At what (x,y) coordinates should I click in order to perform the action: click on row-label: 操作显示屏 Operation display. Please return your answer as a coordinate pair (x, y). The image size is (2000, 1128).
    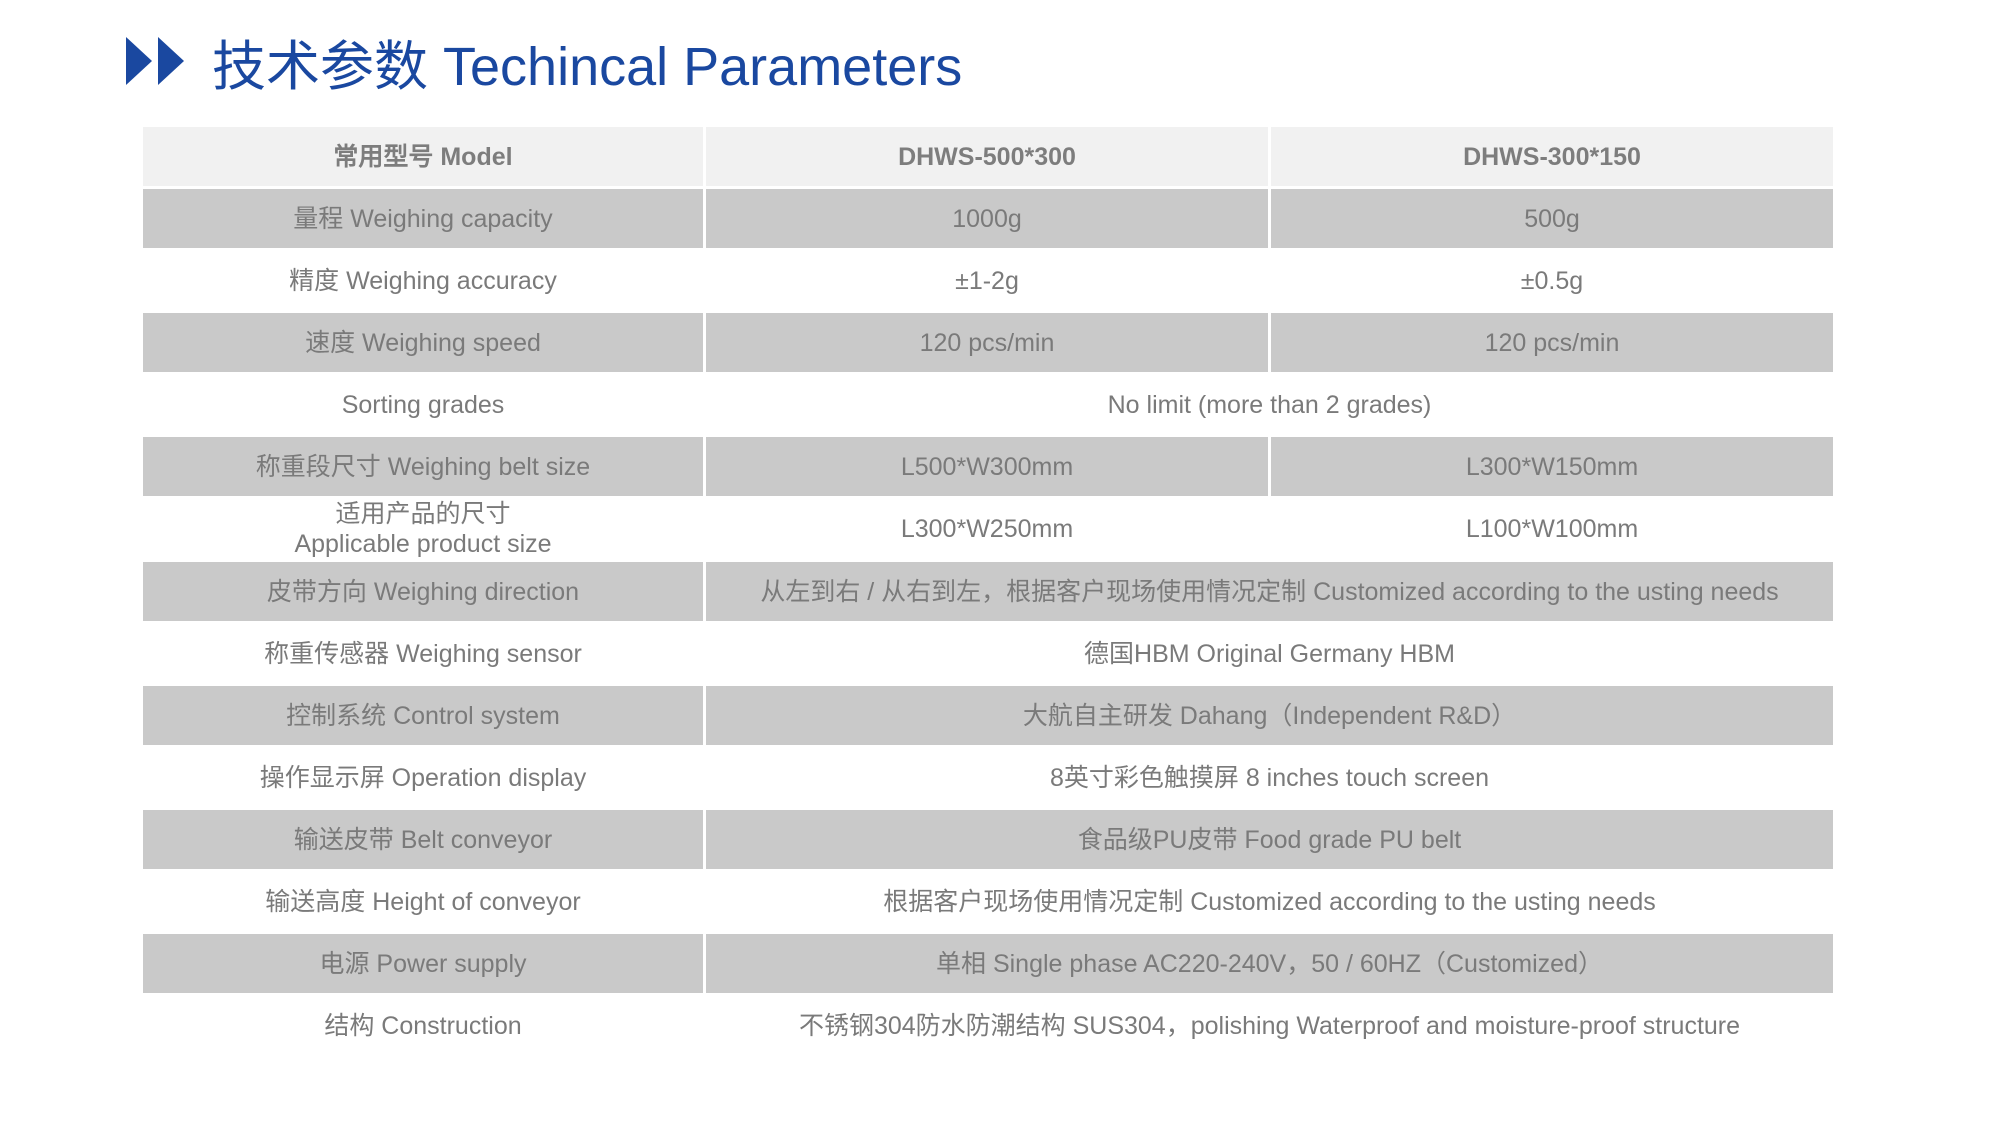
    Looking at the image, I should click on (423, 777).